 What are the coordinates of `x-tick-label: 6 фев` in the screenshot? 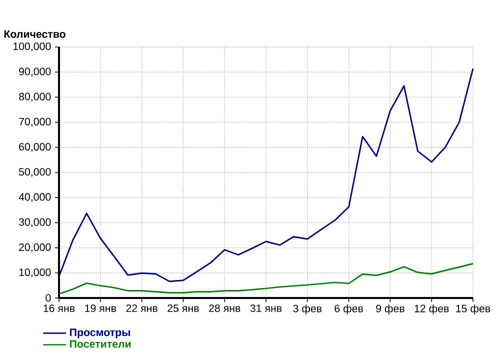 It's located at (348, 309).